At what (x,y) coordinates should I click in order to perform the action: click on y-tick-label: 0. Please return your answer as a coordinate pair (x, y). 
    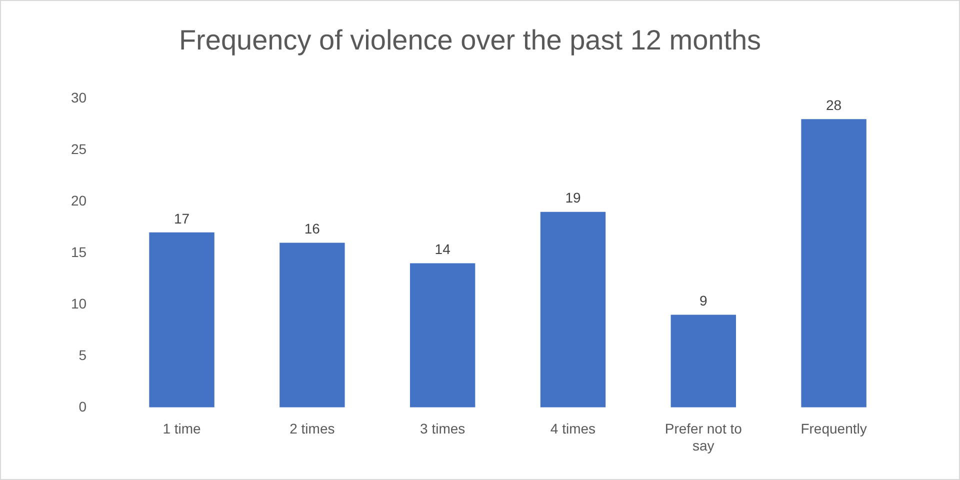
    Looking at the image, I should click on (82, 406).